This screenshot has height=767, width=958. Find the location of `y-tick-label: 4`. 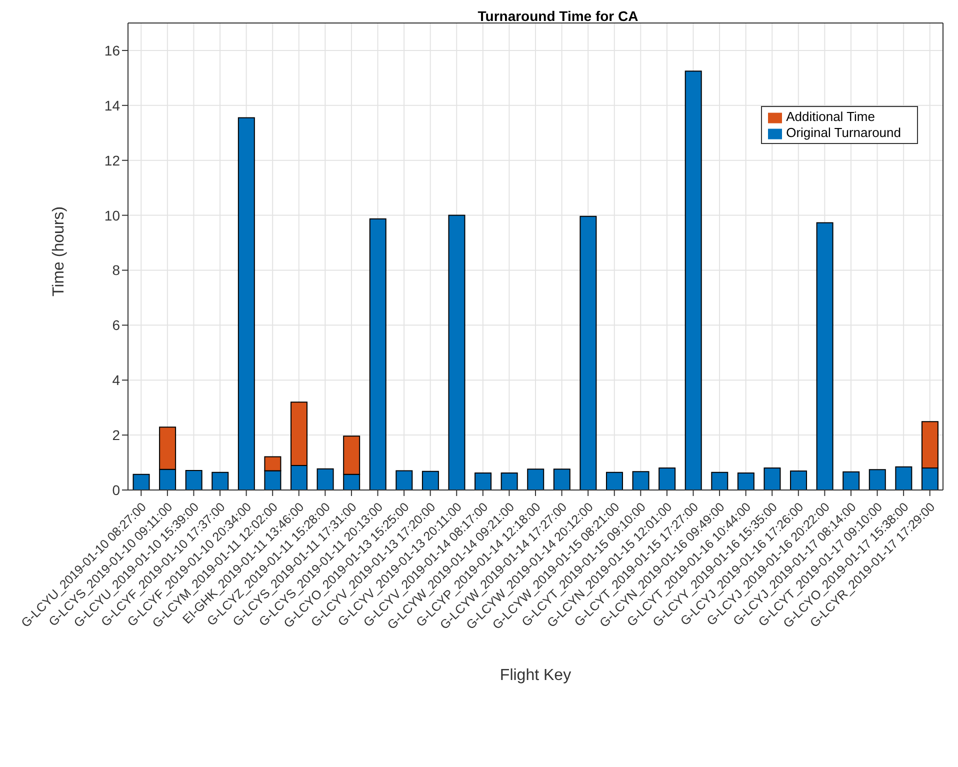

y-tick-label: 4 is located at coordinates (116, 380).